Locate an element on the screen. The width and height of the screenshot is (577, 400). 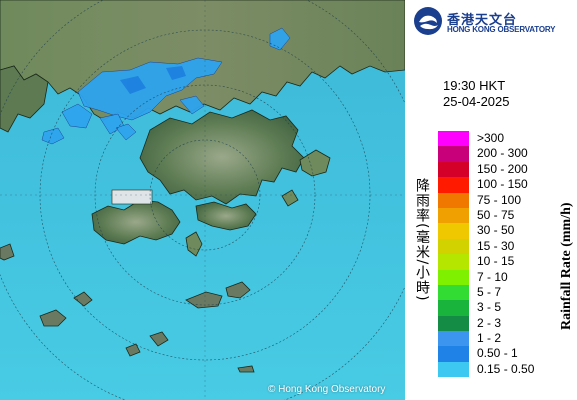
legend-label: 5 - 7 is located at coordinates (489, 291).